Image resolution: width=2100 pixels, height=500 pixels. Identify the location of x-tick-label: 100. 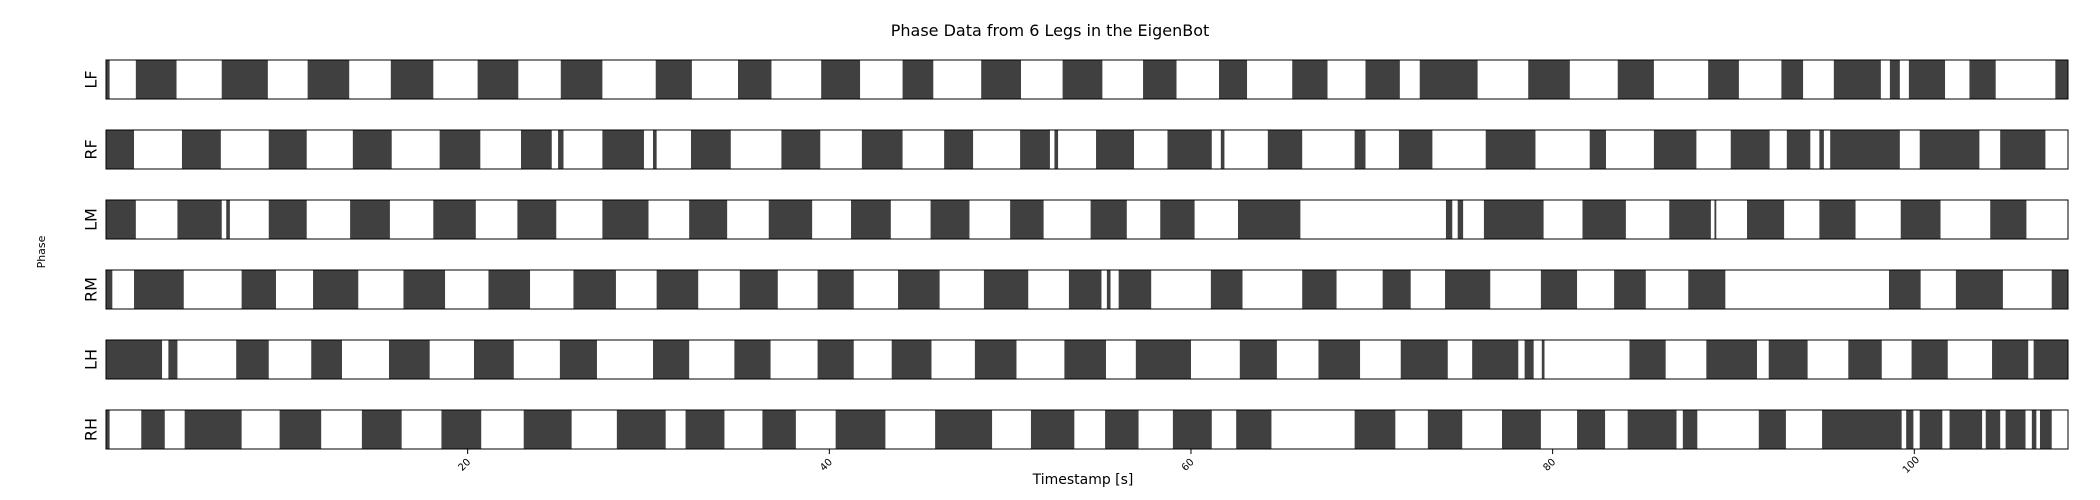
(1911, 465).